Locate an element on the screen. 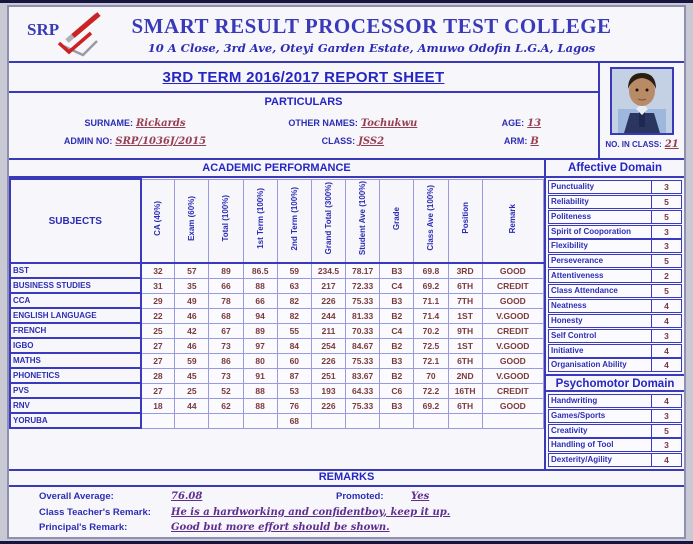 This screenshot has width=693, height=544. promoted-value: Yes is located at coordinates (420, 497).